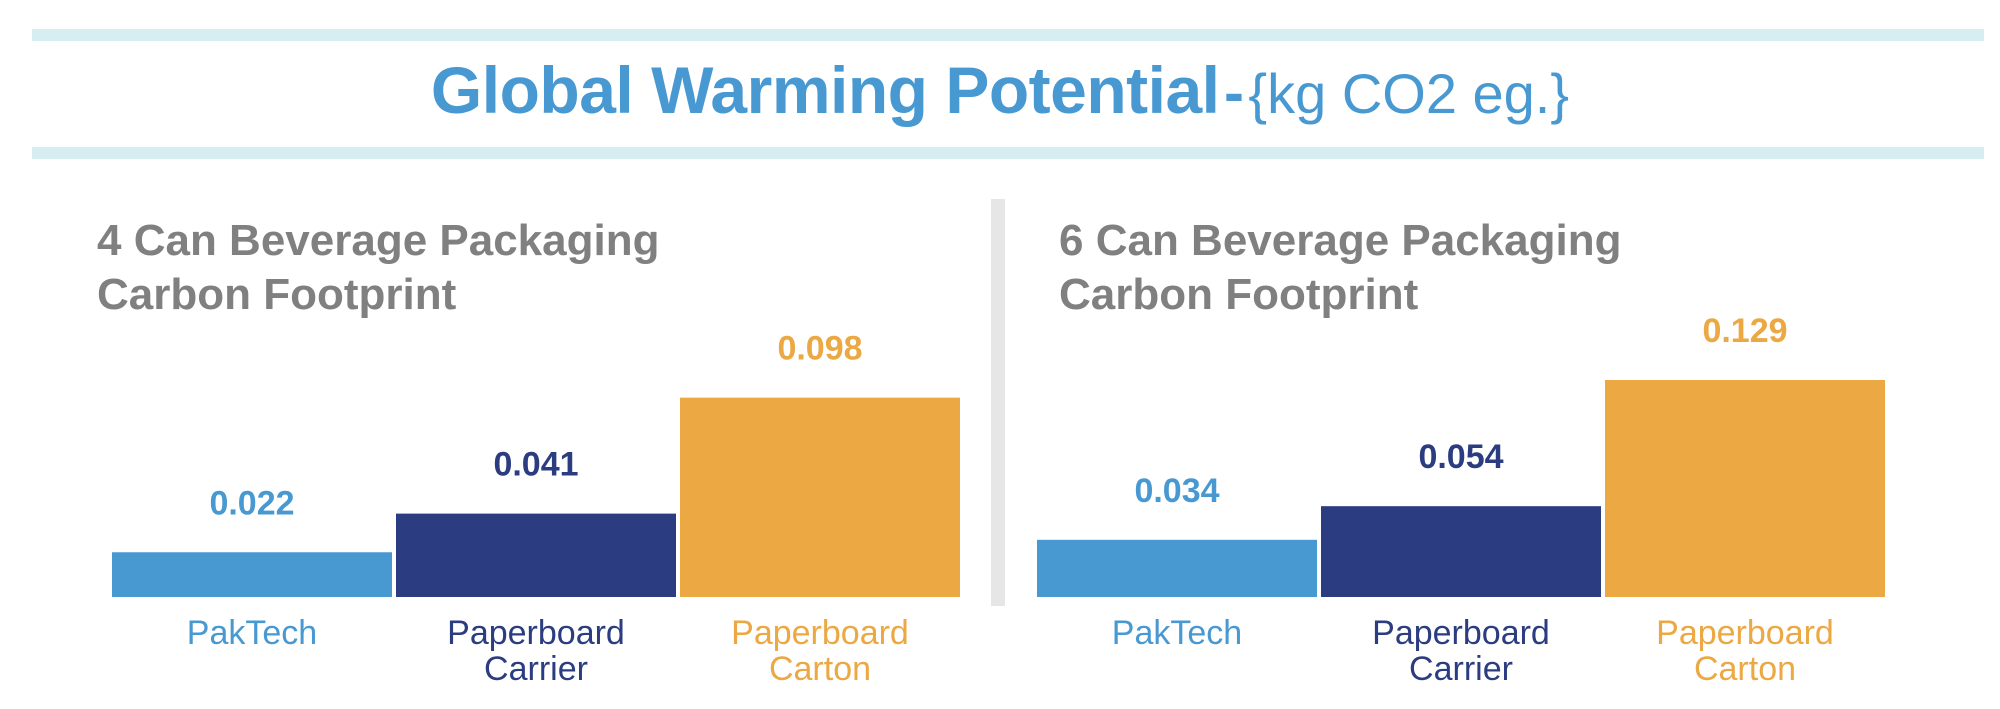  I want to click on title-unit: {kg CO2 eg.}, so click(1409, 93).